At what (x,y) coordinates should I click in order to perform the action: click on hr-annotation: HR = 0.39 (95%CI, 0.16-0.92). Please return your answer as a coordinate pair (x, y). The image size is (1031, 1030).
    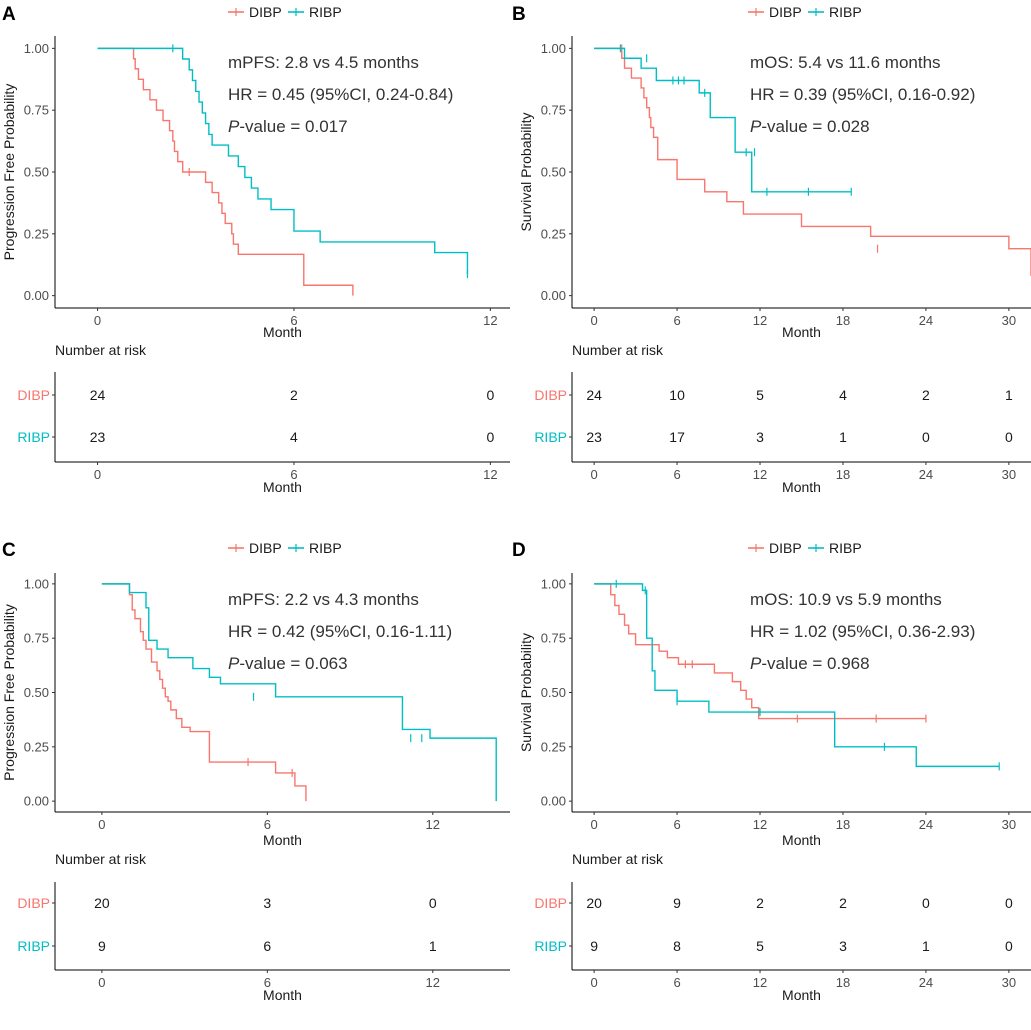
    Looking at the image, I should click on (862, 94).